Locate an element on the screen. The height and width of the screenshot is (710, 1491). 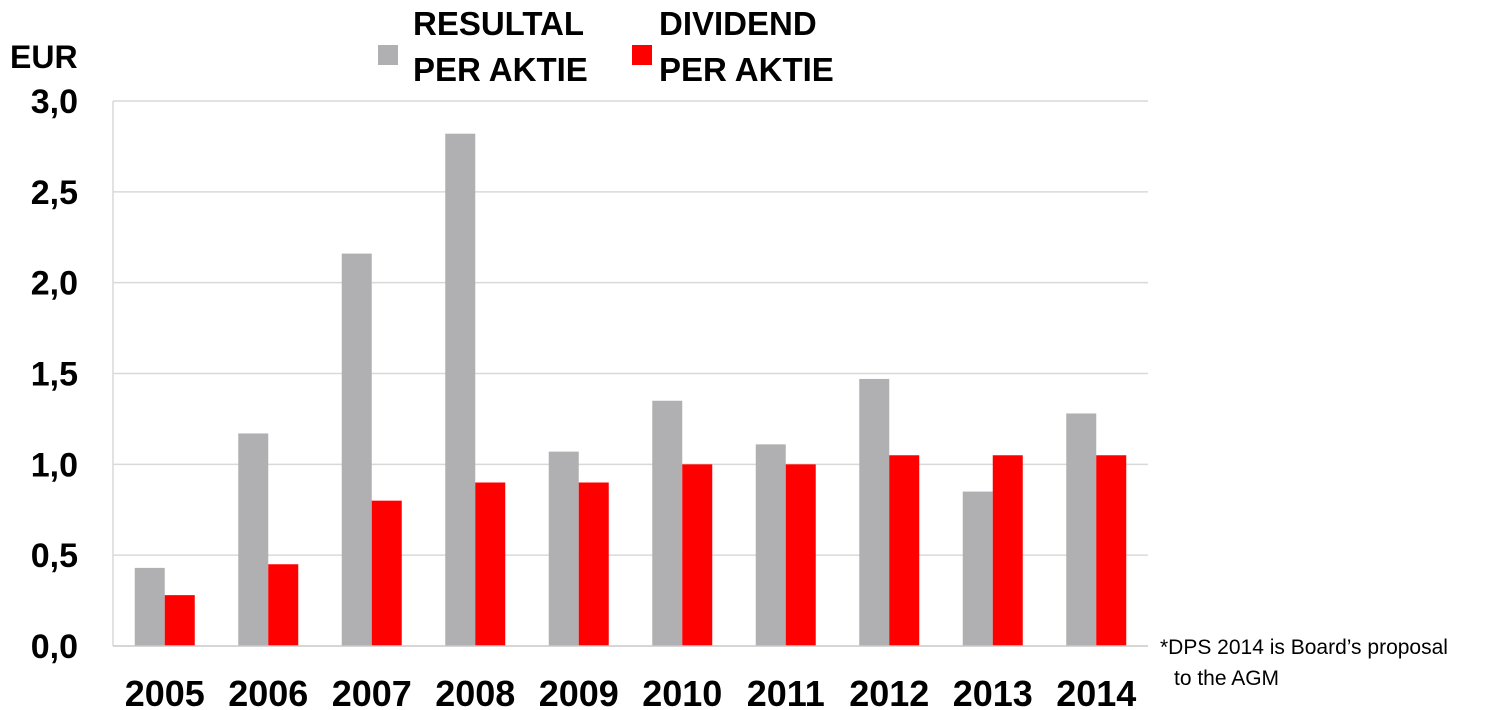
x-tick-label: 2014 is located at coordinates (1096, 691).